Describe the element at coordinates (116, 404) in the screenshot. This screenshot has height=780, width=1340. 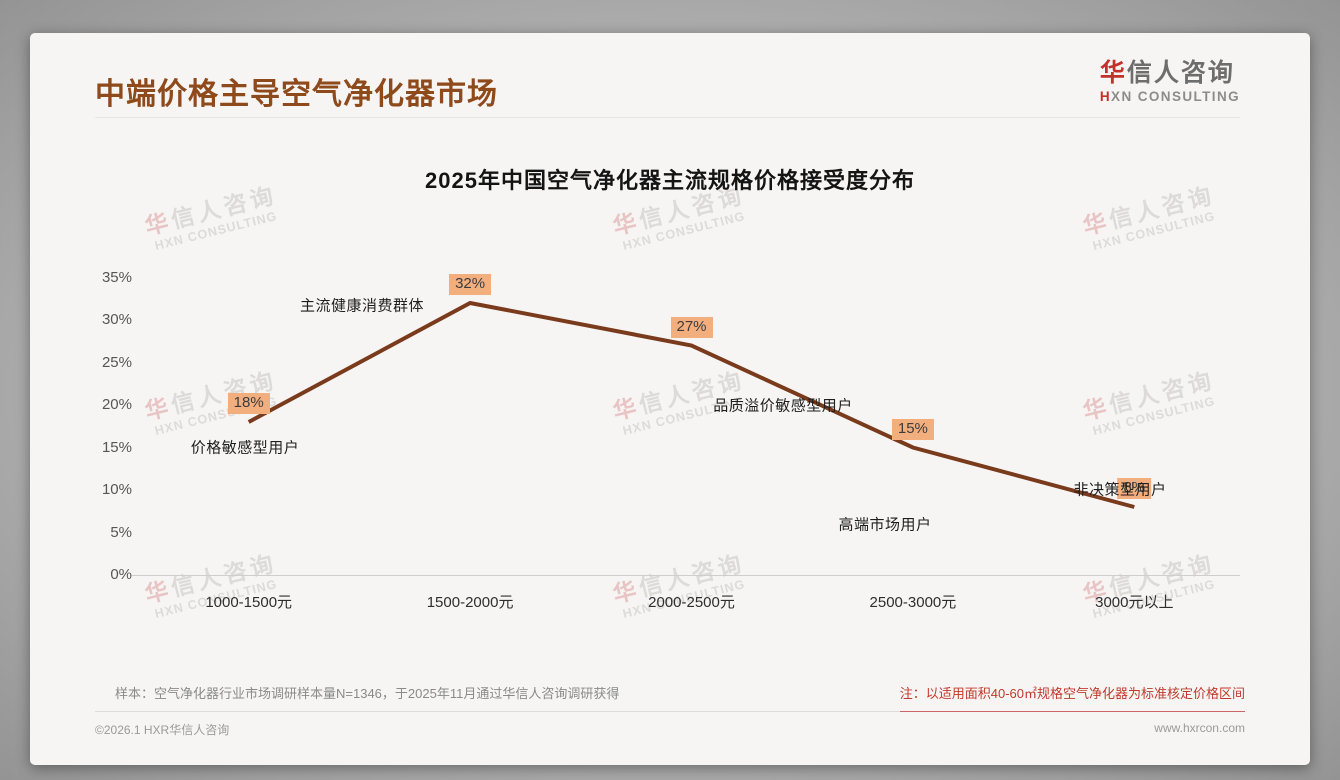
I see `y-tick-label: 20%` at that location.